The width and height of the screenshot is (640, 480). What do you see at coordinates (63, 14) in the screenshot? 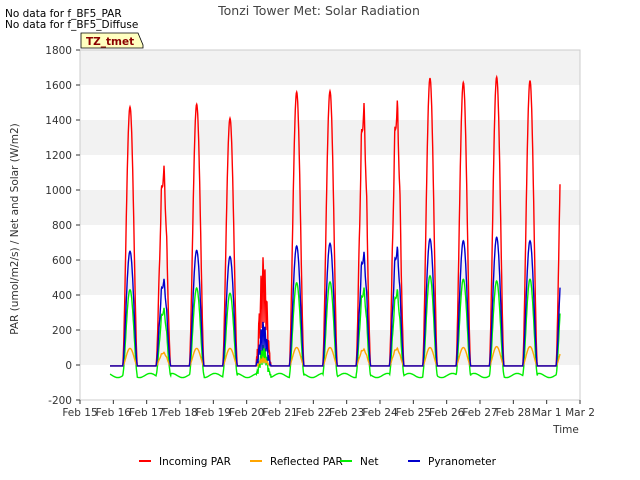
I see `no-data-note-par: No data for f_BF5_PAR` at bounding box center [63, 14].